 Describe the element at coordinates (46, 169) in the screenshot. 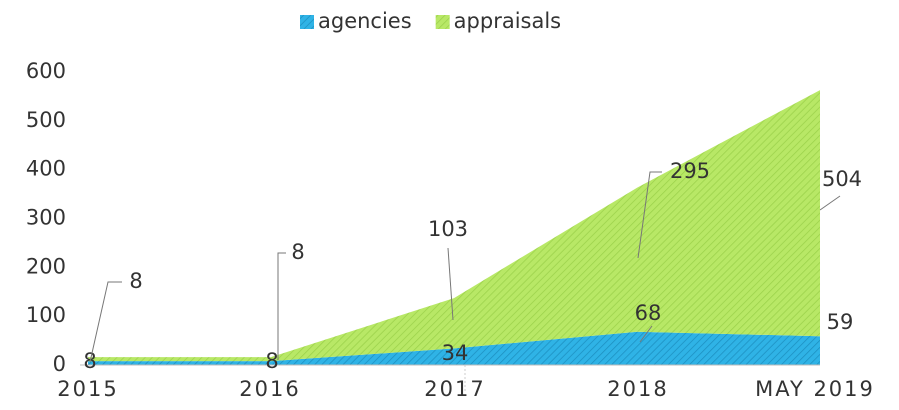

I see `y-tick-label: 400` at that location.